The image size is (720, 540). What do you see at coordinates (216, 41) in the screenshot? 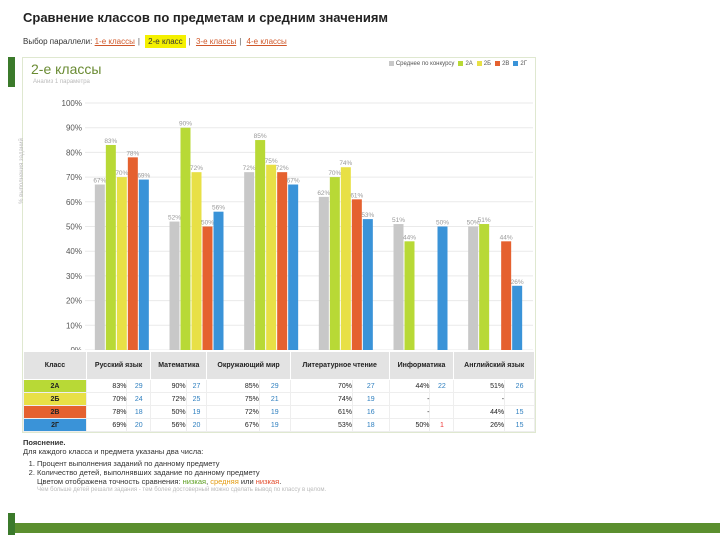
I see `parallel-link-3: 3-е классы` at bounding box center [216, 41].